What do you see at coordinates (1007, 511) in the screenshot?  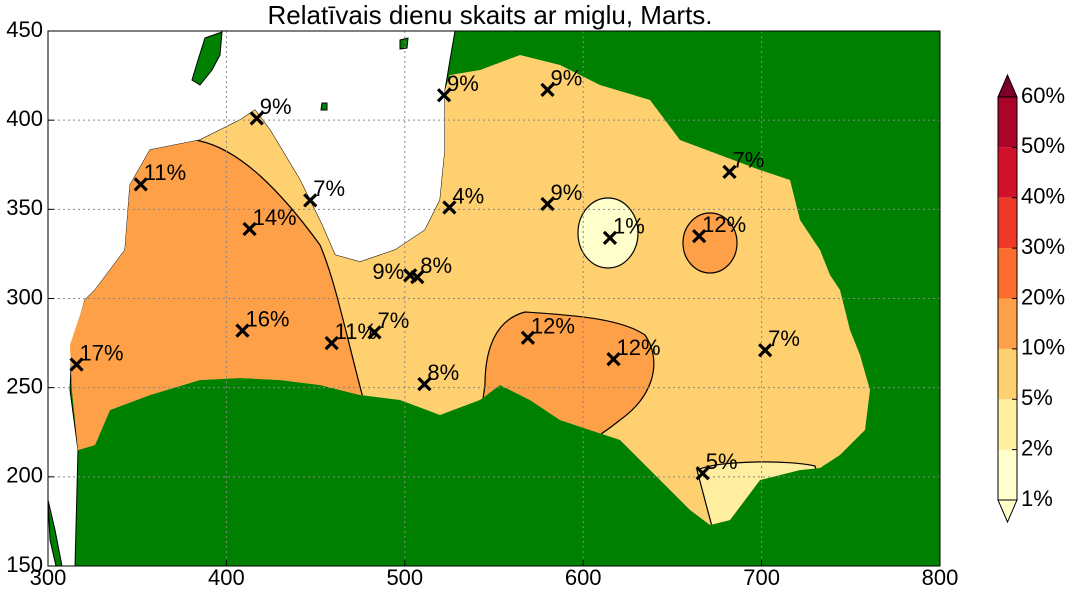 I see `colorbar-extend-min` at bounding box center [1007, 511].